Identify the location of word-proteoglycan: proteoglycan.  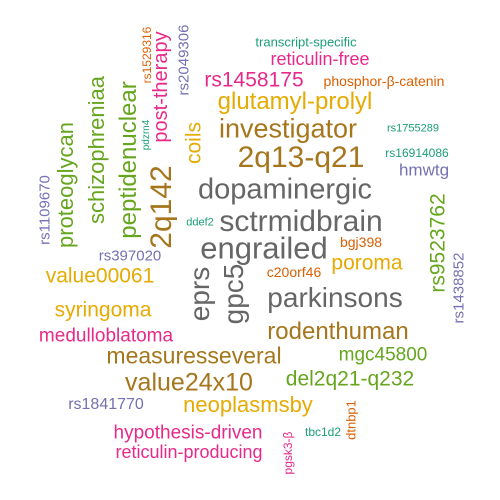
(65, 185).